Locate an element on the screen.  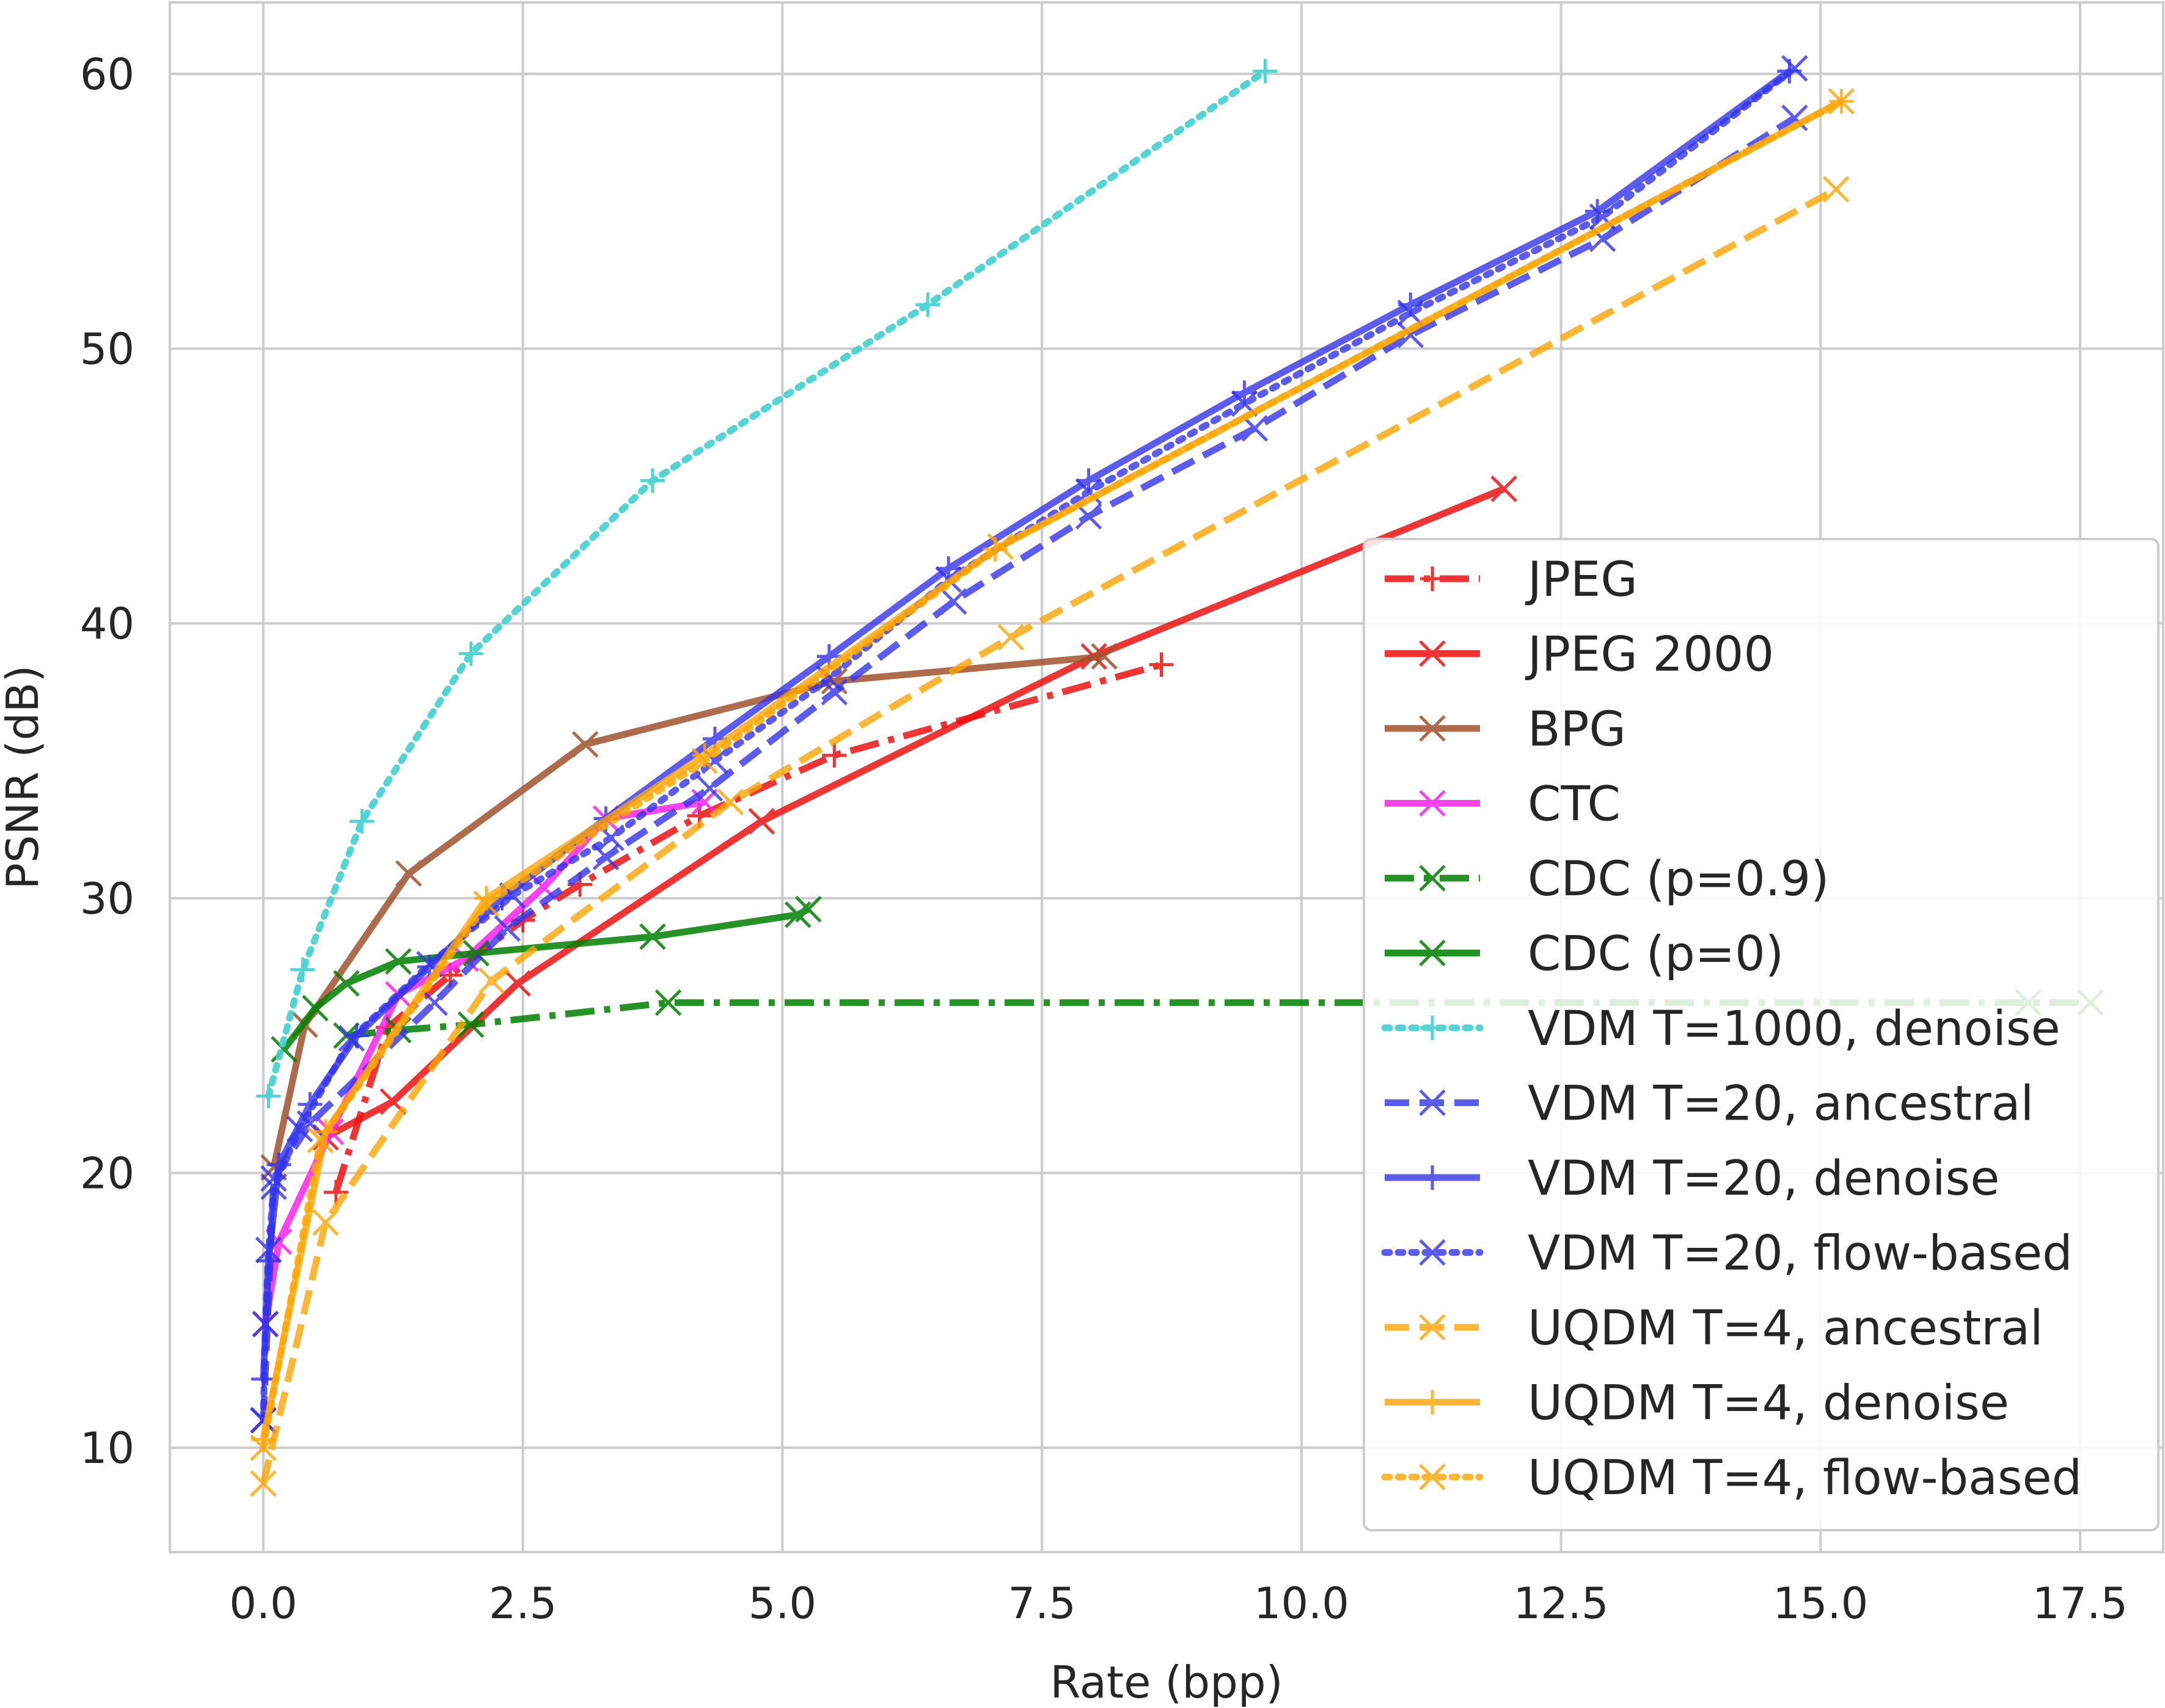
legend-label: CTC is located at coordinates (1574, 804).